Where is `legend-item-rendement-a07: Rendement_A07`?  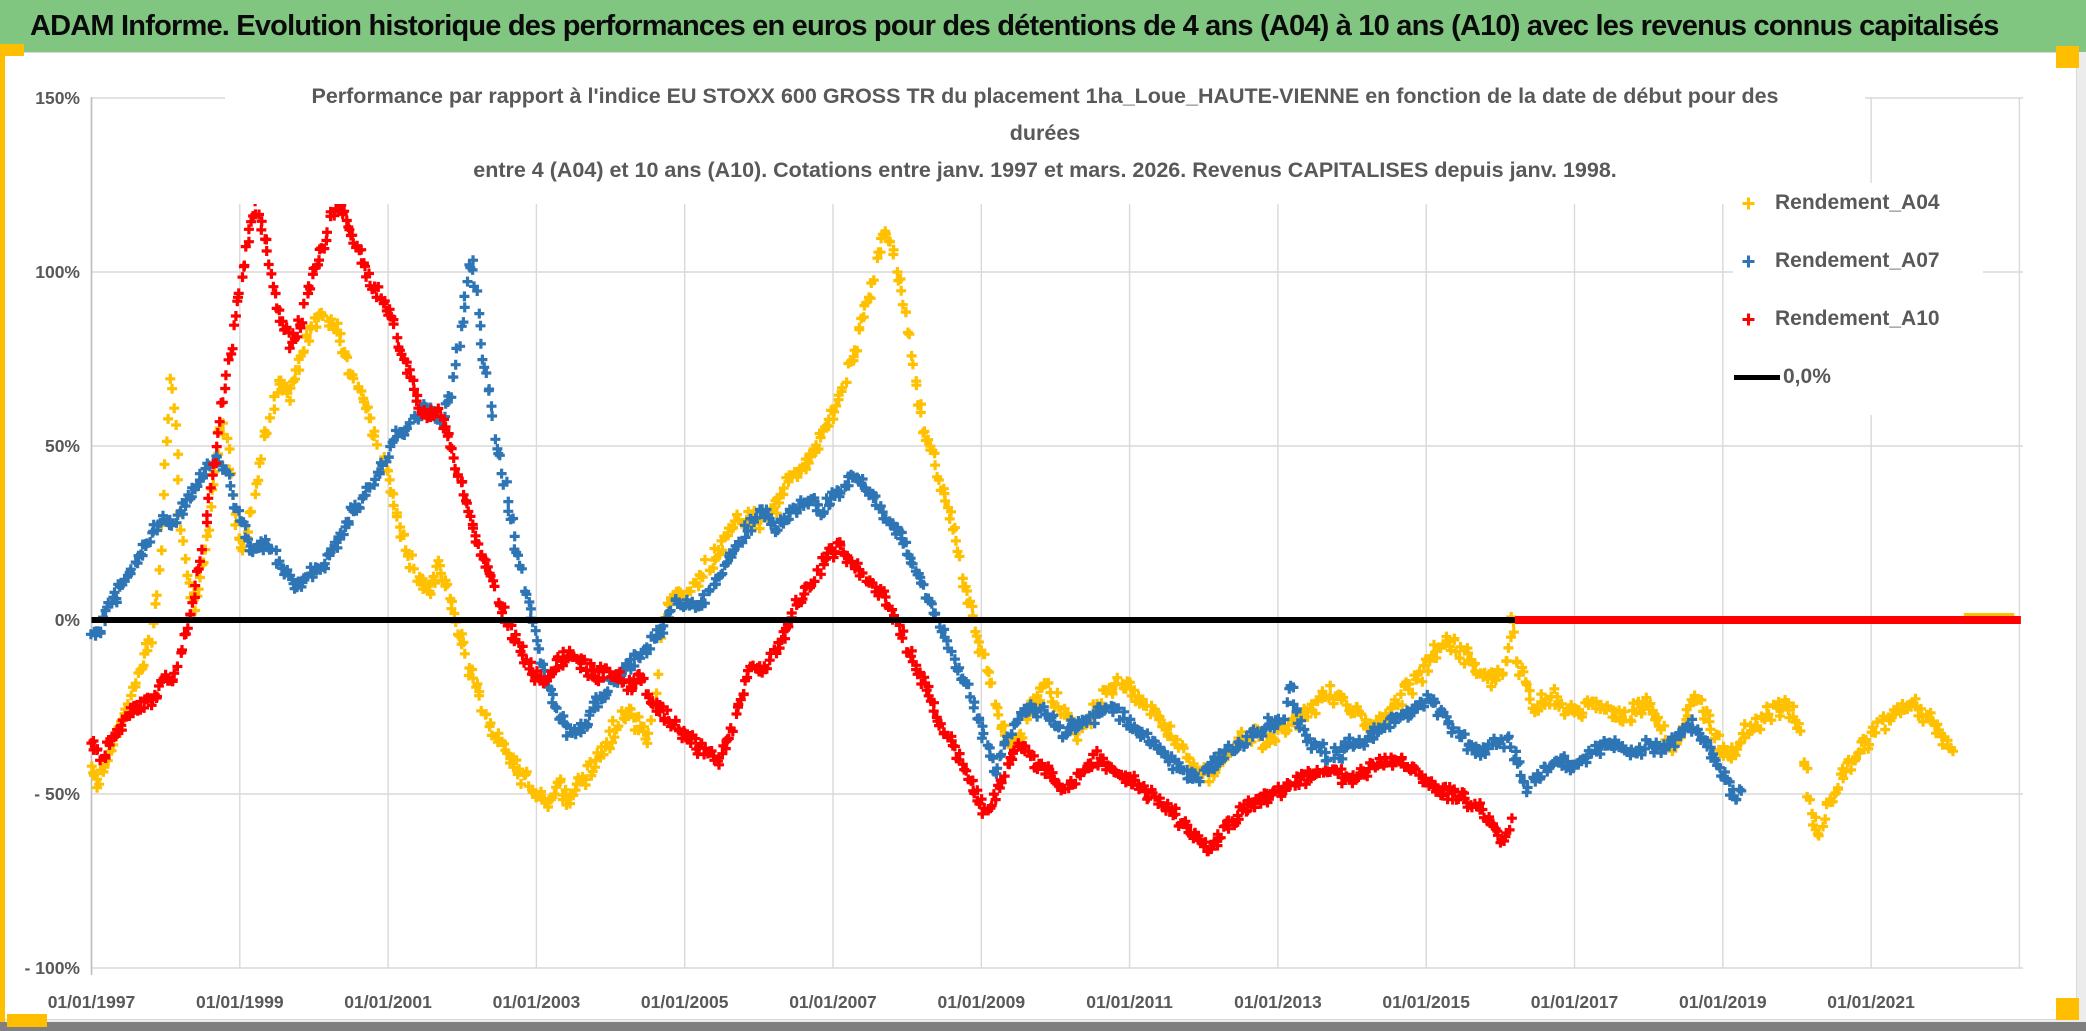
legend-item-rendement-a07: Rendement_A07 is located at coordinates (1858, 261).